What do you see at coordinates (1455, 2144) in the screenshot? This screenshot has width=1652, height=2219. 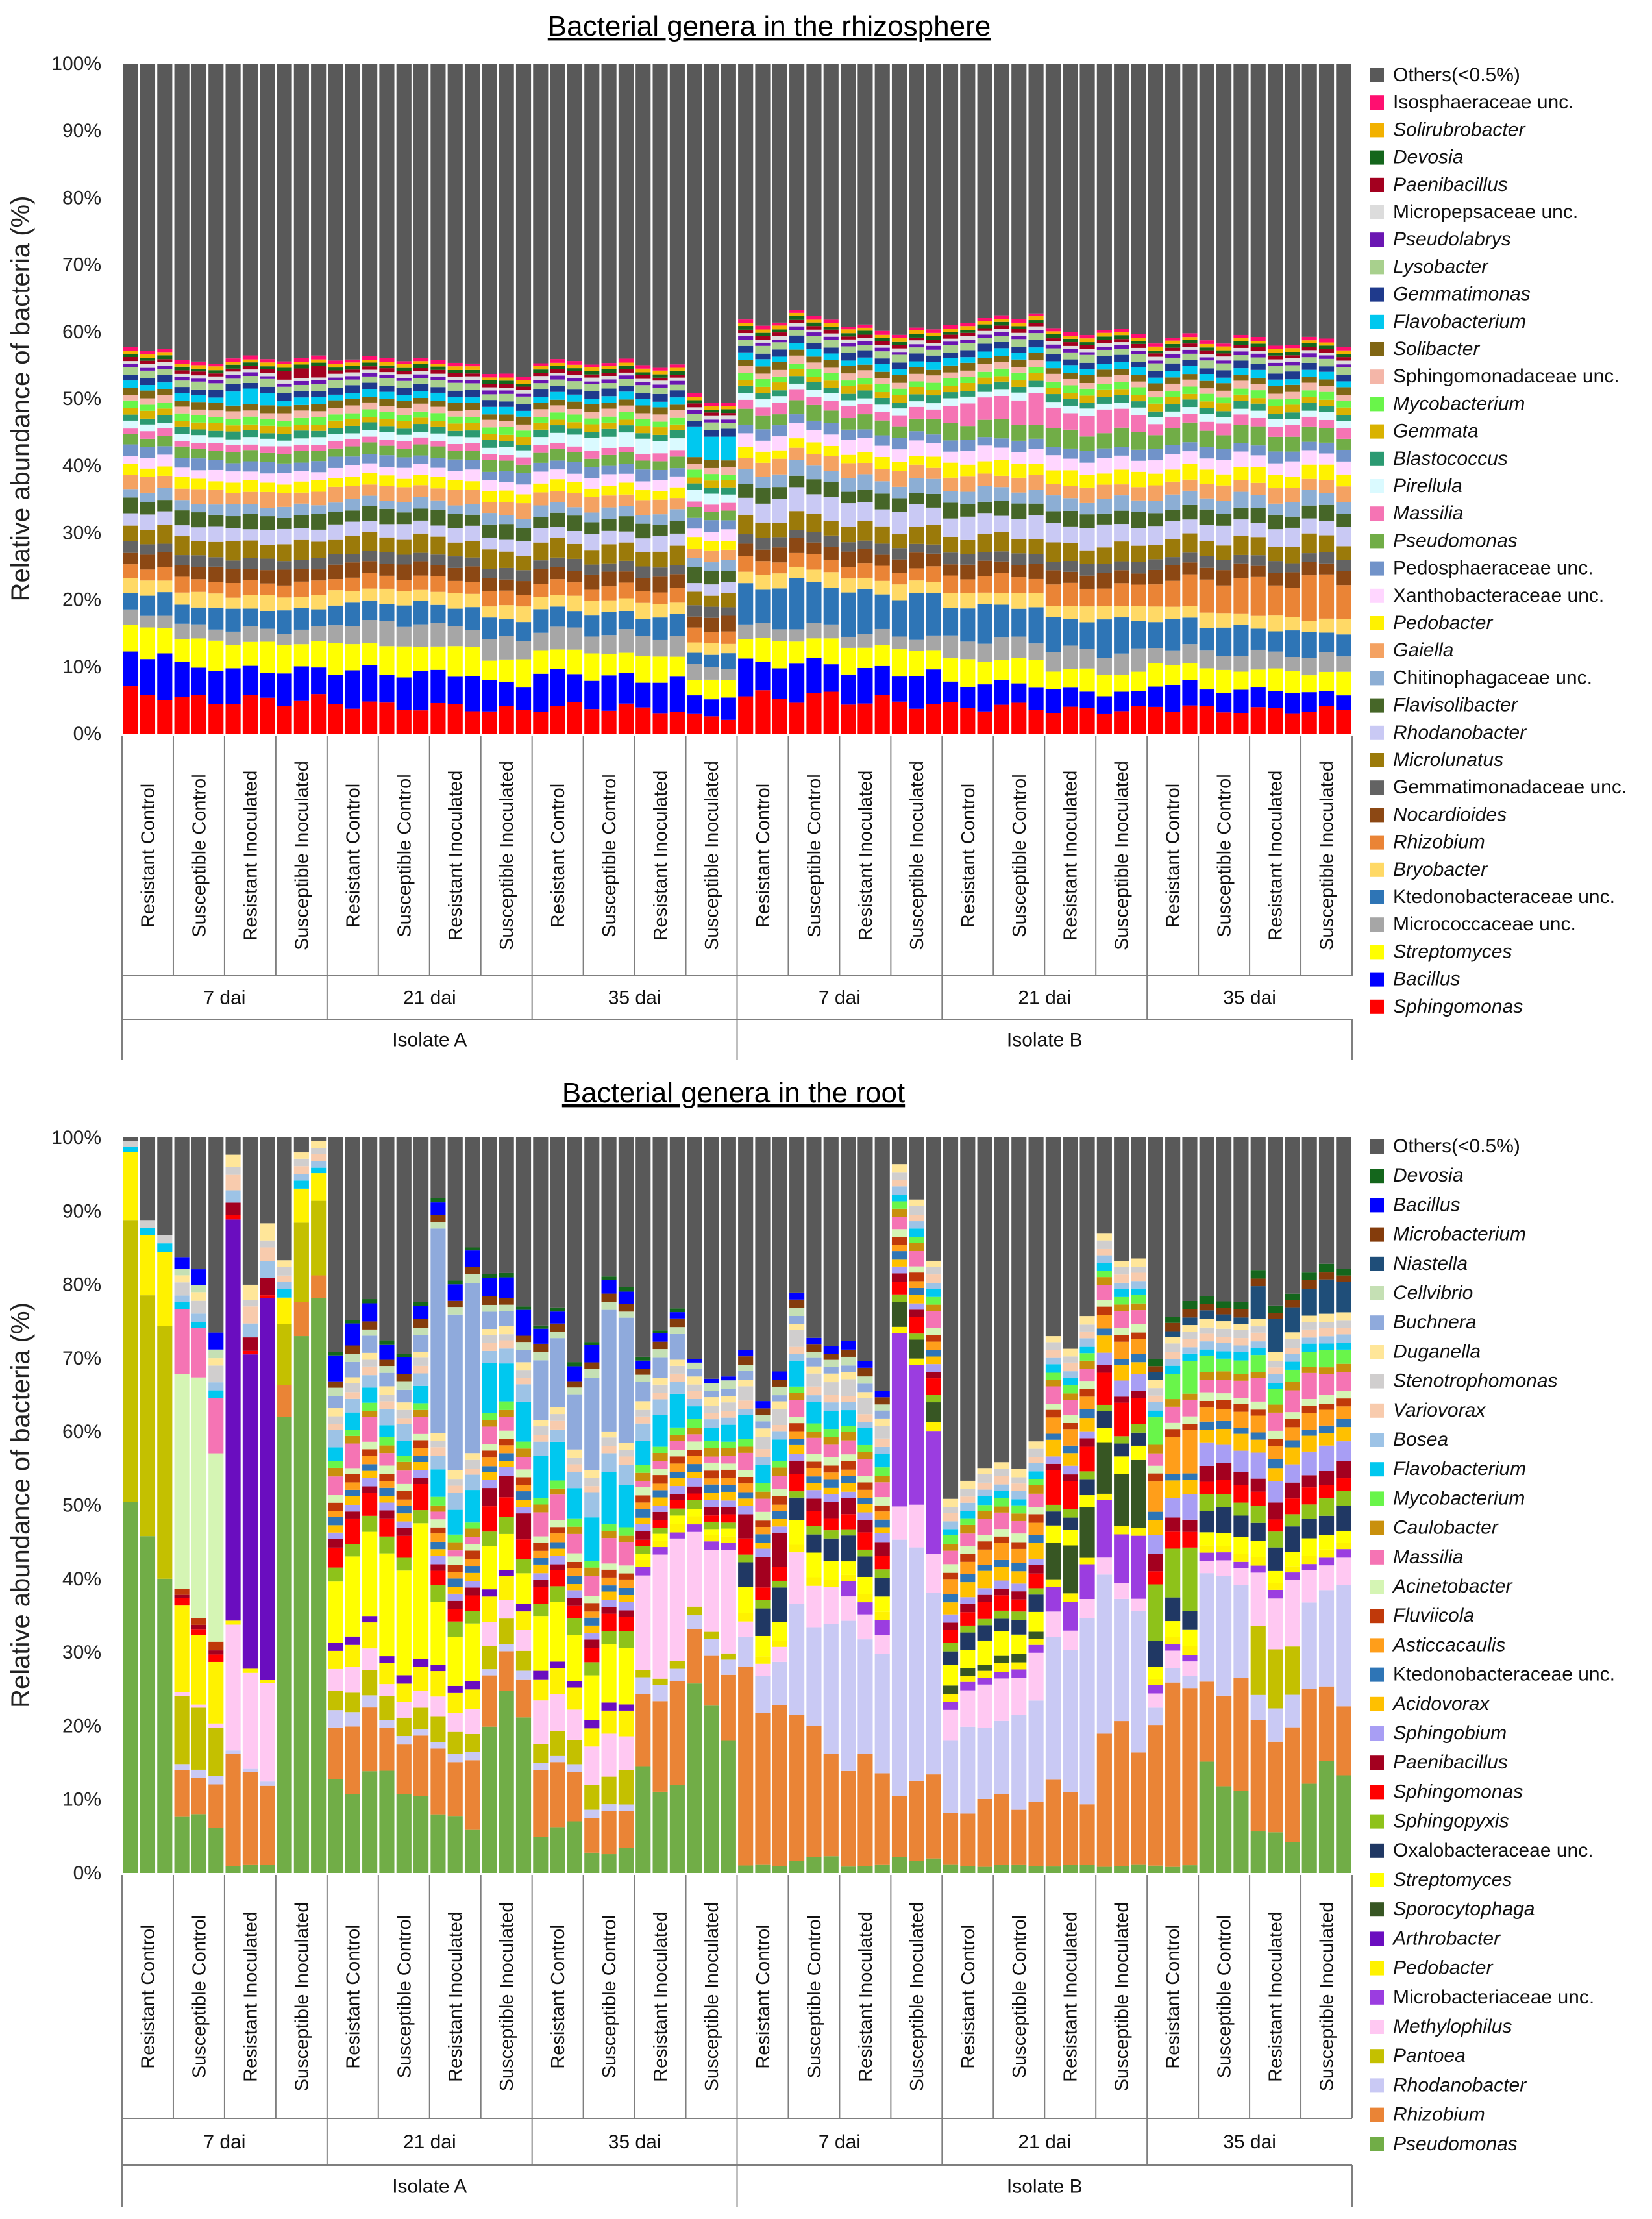 I see `legend-label: Pseudomonas` at bounding box center [1455, 2144].